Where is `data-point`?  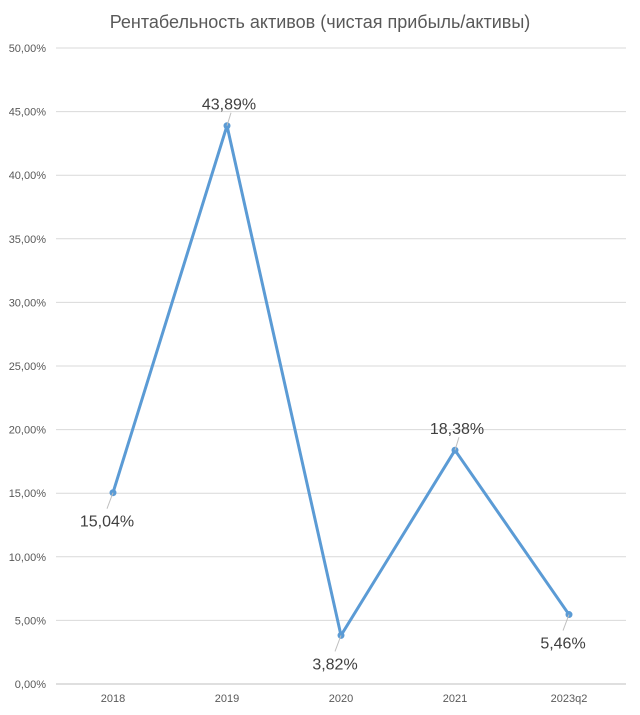
data-point is located at coordinates (227, 126).